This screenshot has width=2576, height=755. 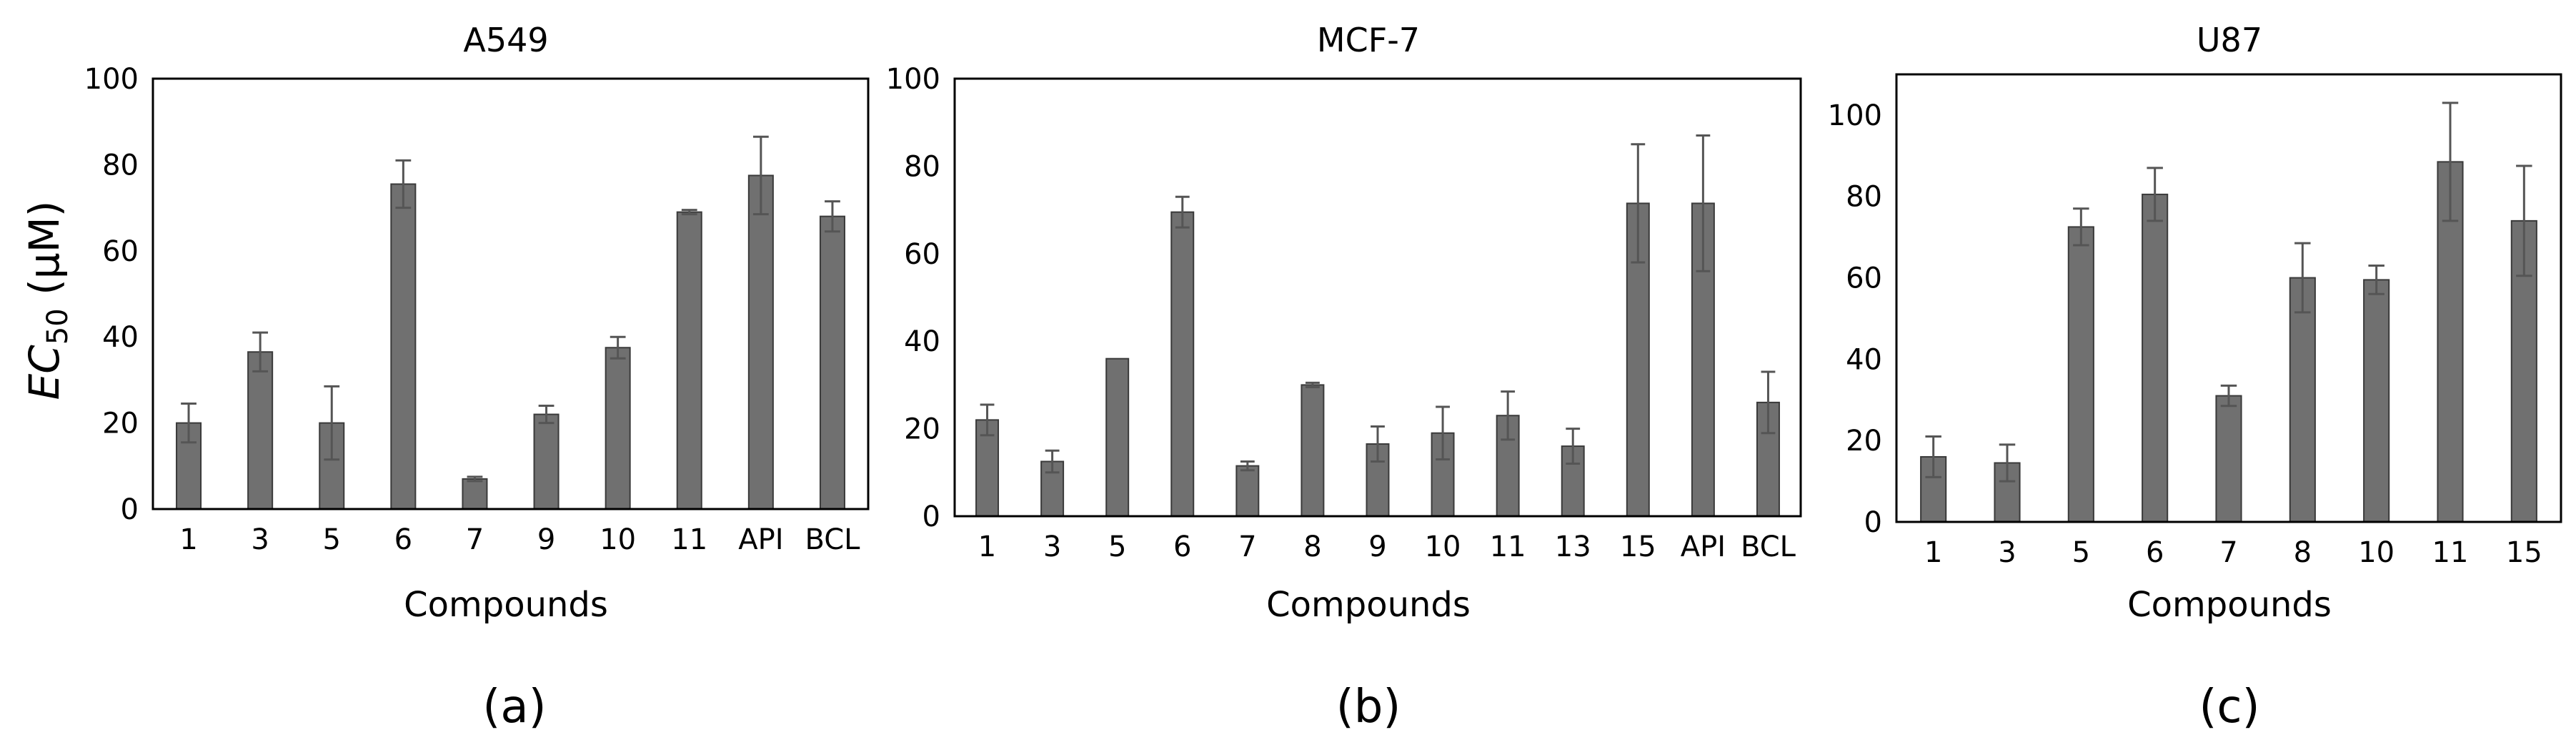 What do you see at coordinates (760, 342) in the screenshot?
I see `bar-api` at bounding box center [760, 342].